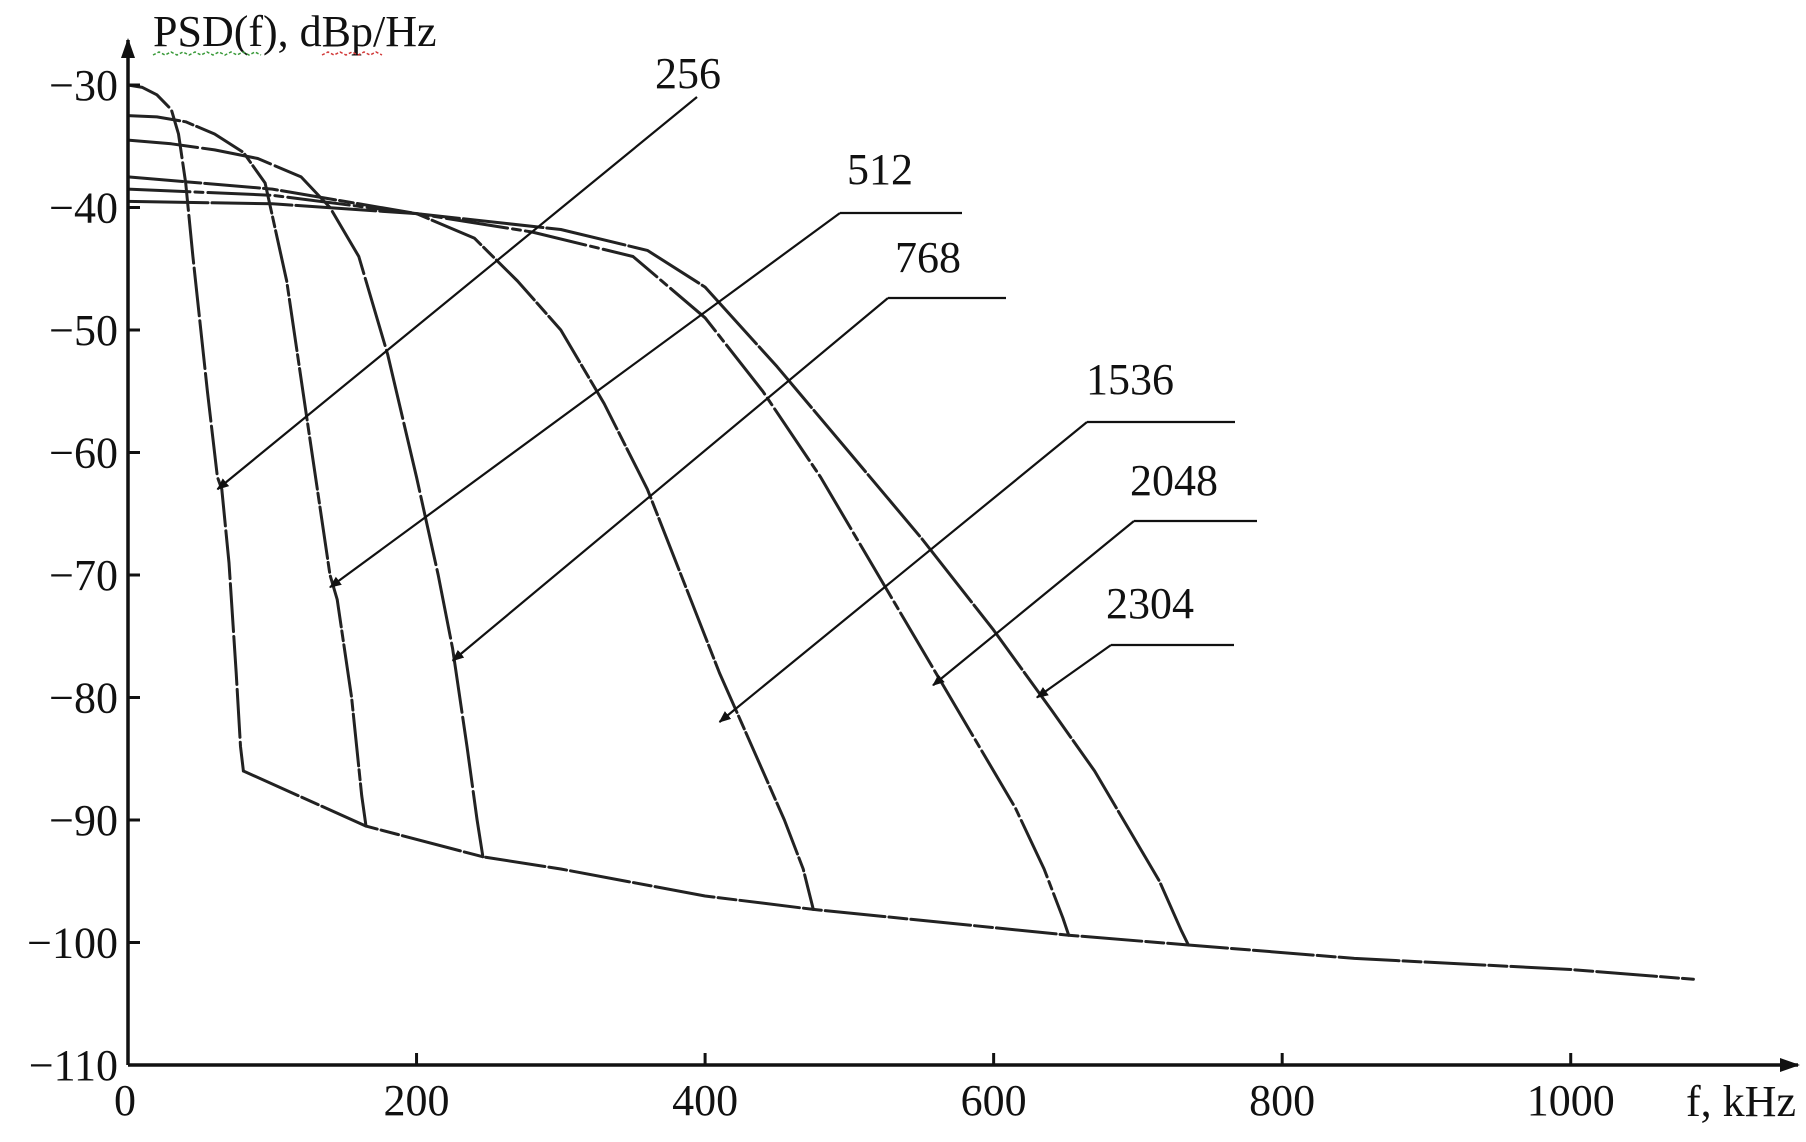  Describe the element at coordinates (417, 1100) in the screenshot. I see `x-tick-label: 200` at that location.